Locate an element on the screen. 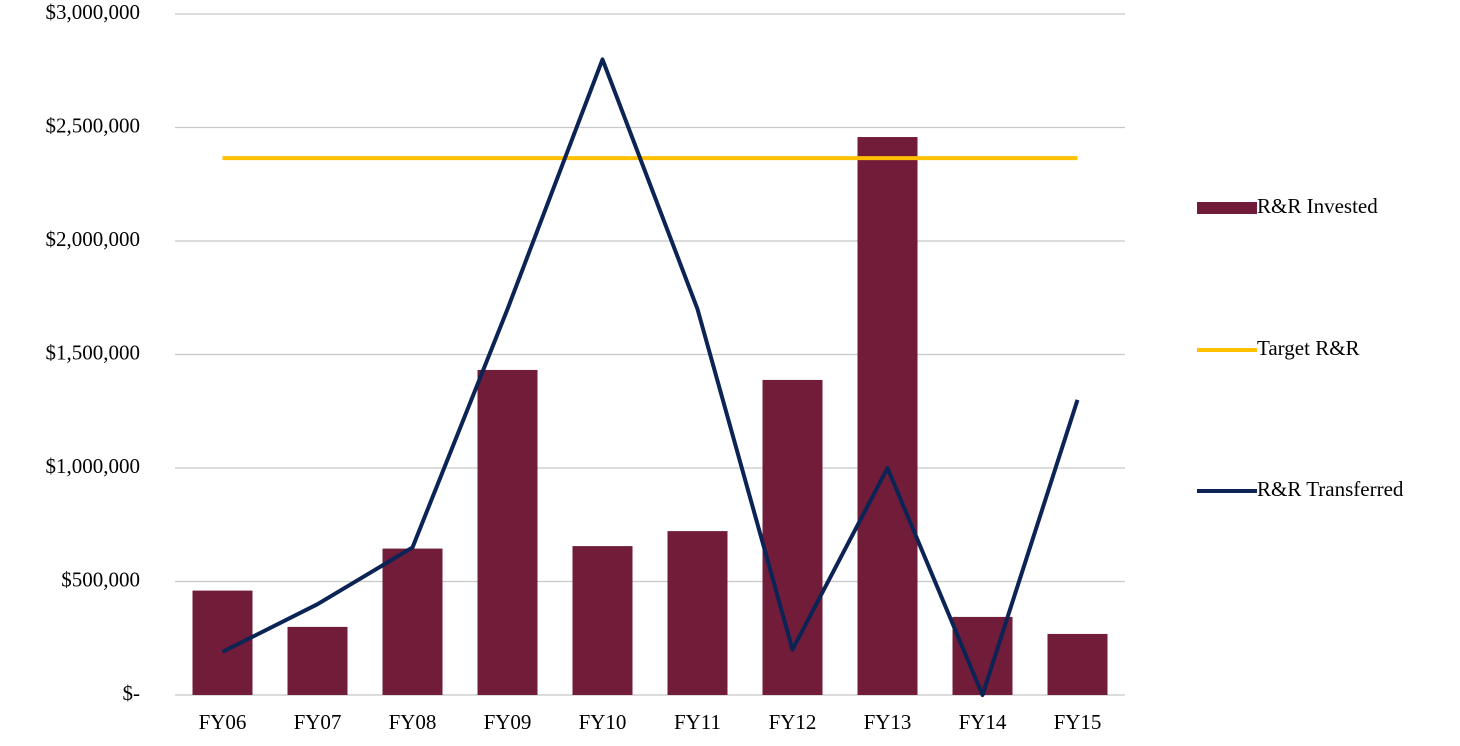 The height and width of the screenshot is (746, 1460). x-tick-label: FY06 is located at coordinates (223, 722).